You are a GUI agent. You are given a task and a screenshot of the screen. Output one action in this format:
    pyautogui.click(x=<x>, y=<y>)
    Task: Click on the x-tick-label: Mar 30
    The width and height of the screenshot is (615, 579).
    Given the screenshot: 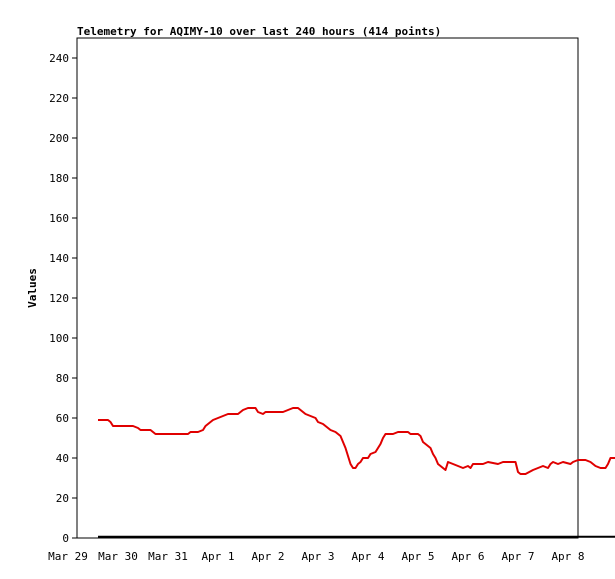 What is the action you would take?
    pyautogui.click(x=118, y=556)
    